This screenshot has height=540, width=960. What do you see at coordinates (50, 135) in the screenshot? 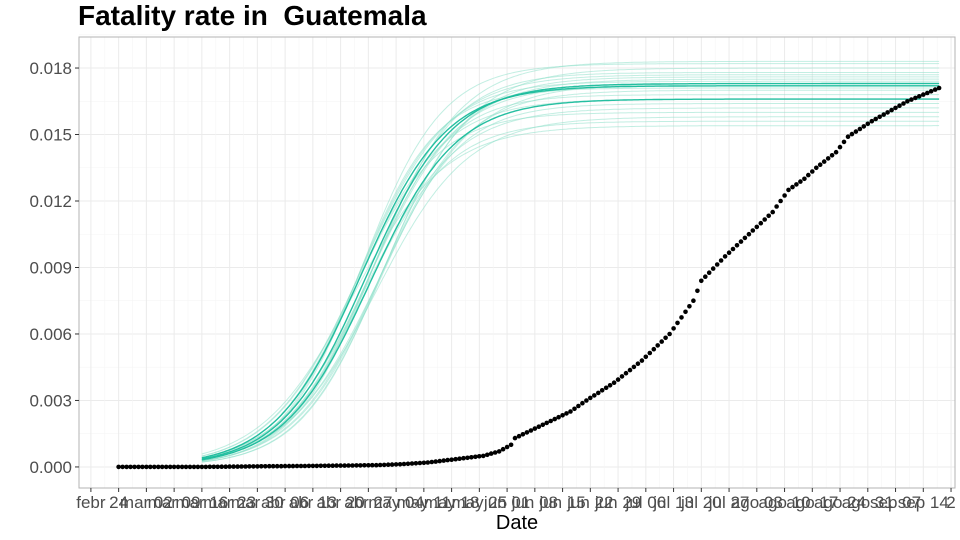
I see `y-tick-label: 0.015` at bounding box center [50, 135].